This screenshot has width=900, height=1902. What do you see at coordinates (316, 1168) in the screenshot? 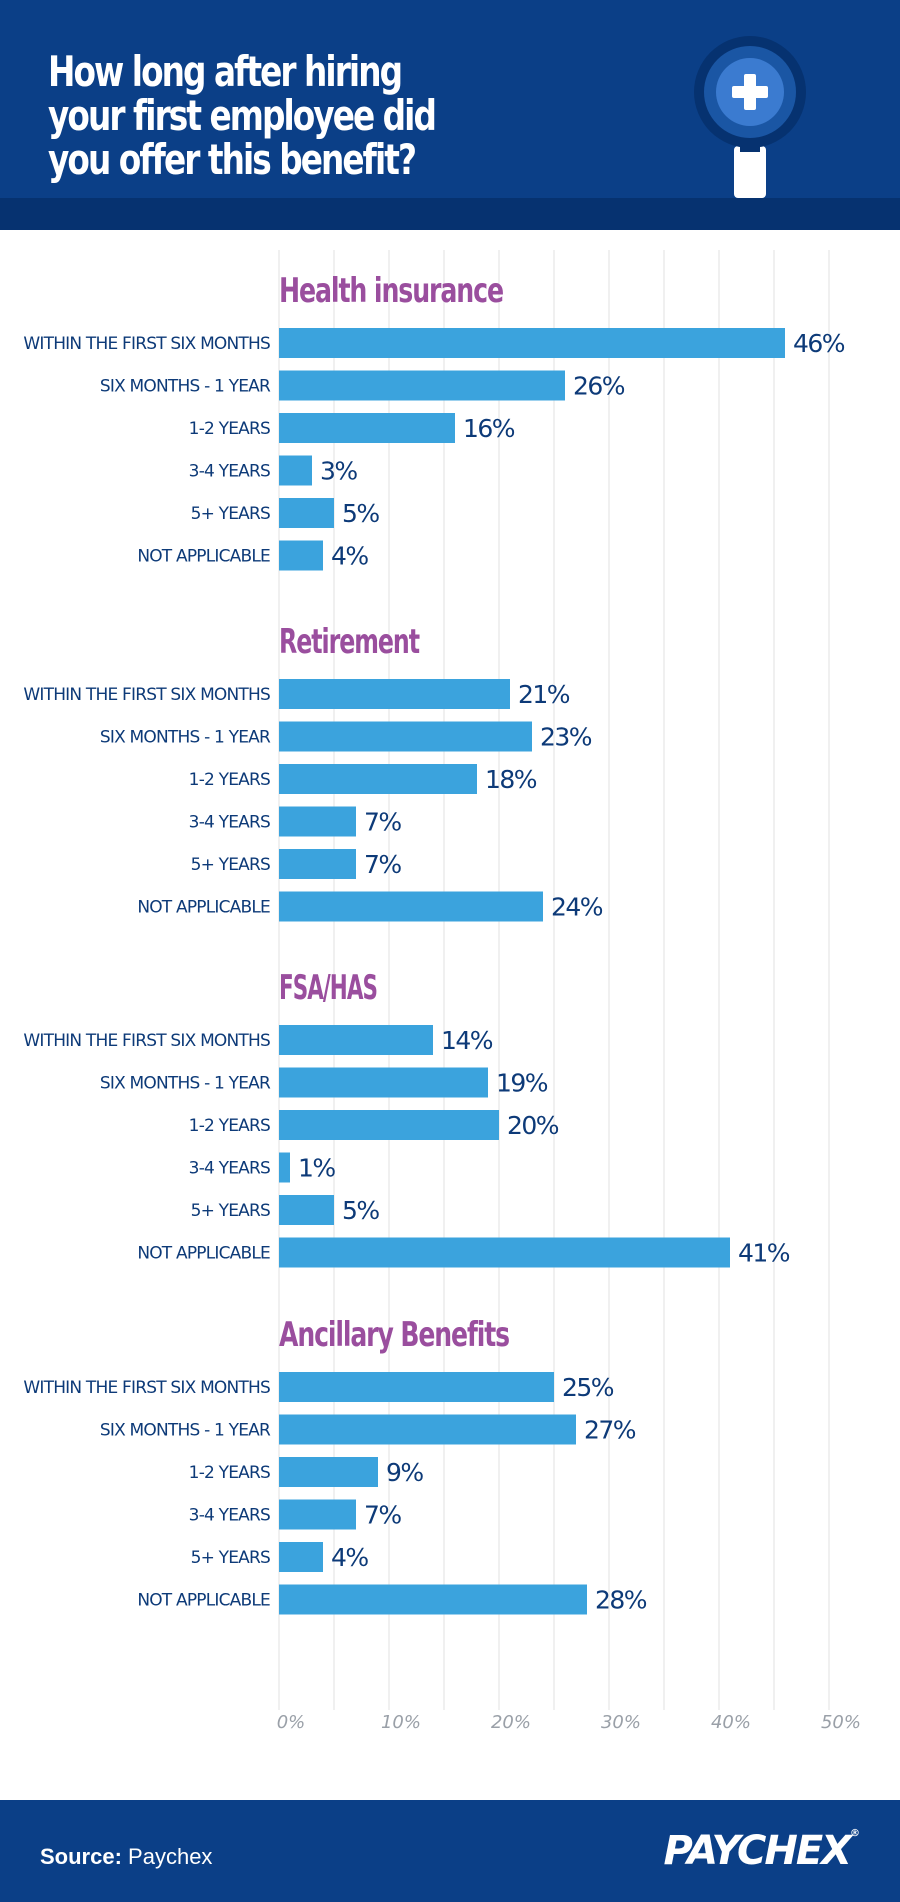
I see `data-label: 1%` at bounding box center [316, 1168].